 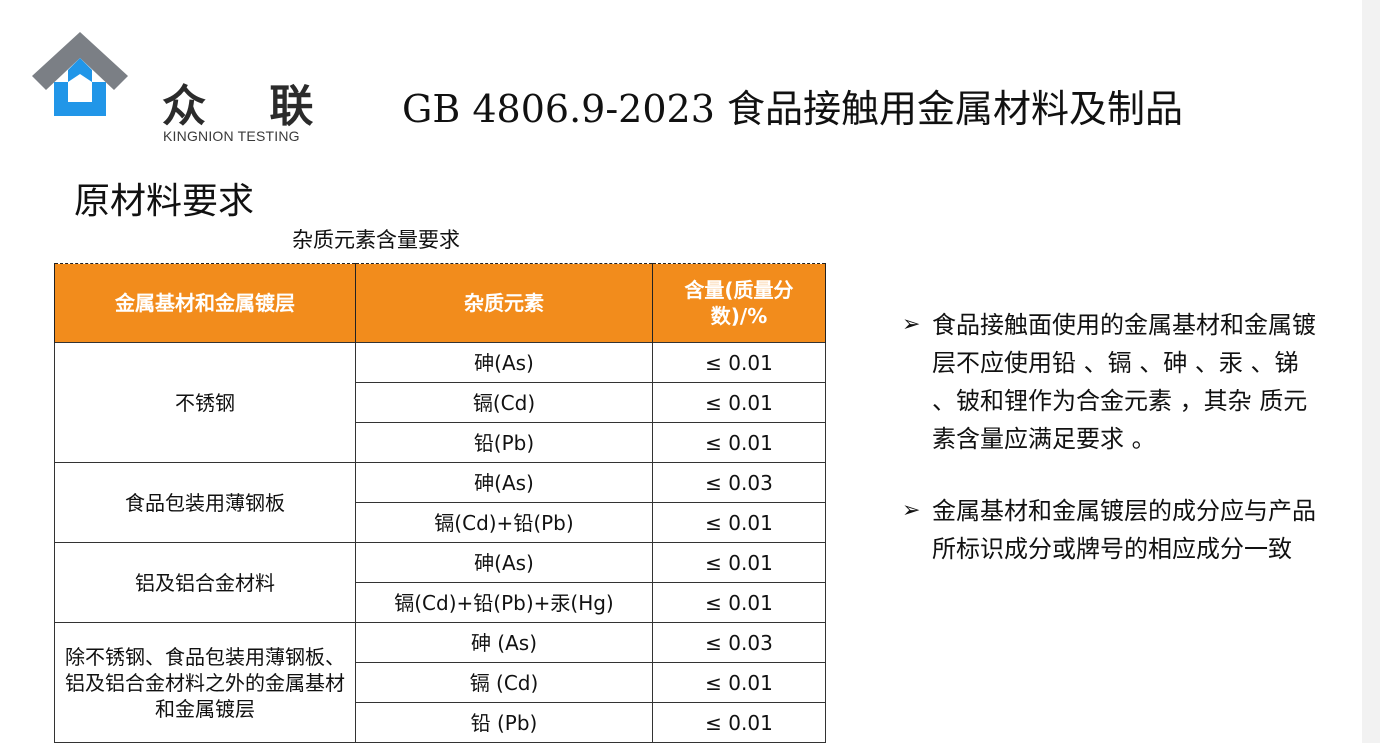 I want to click on page-title: GB 4806.9-2023 食品接触用金属材料及制品, so click(x=792, y=109).